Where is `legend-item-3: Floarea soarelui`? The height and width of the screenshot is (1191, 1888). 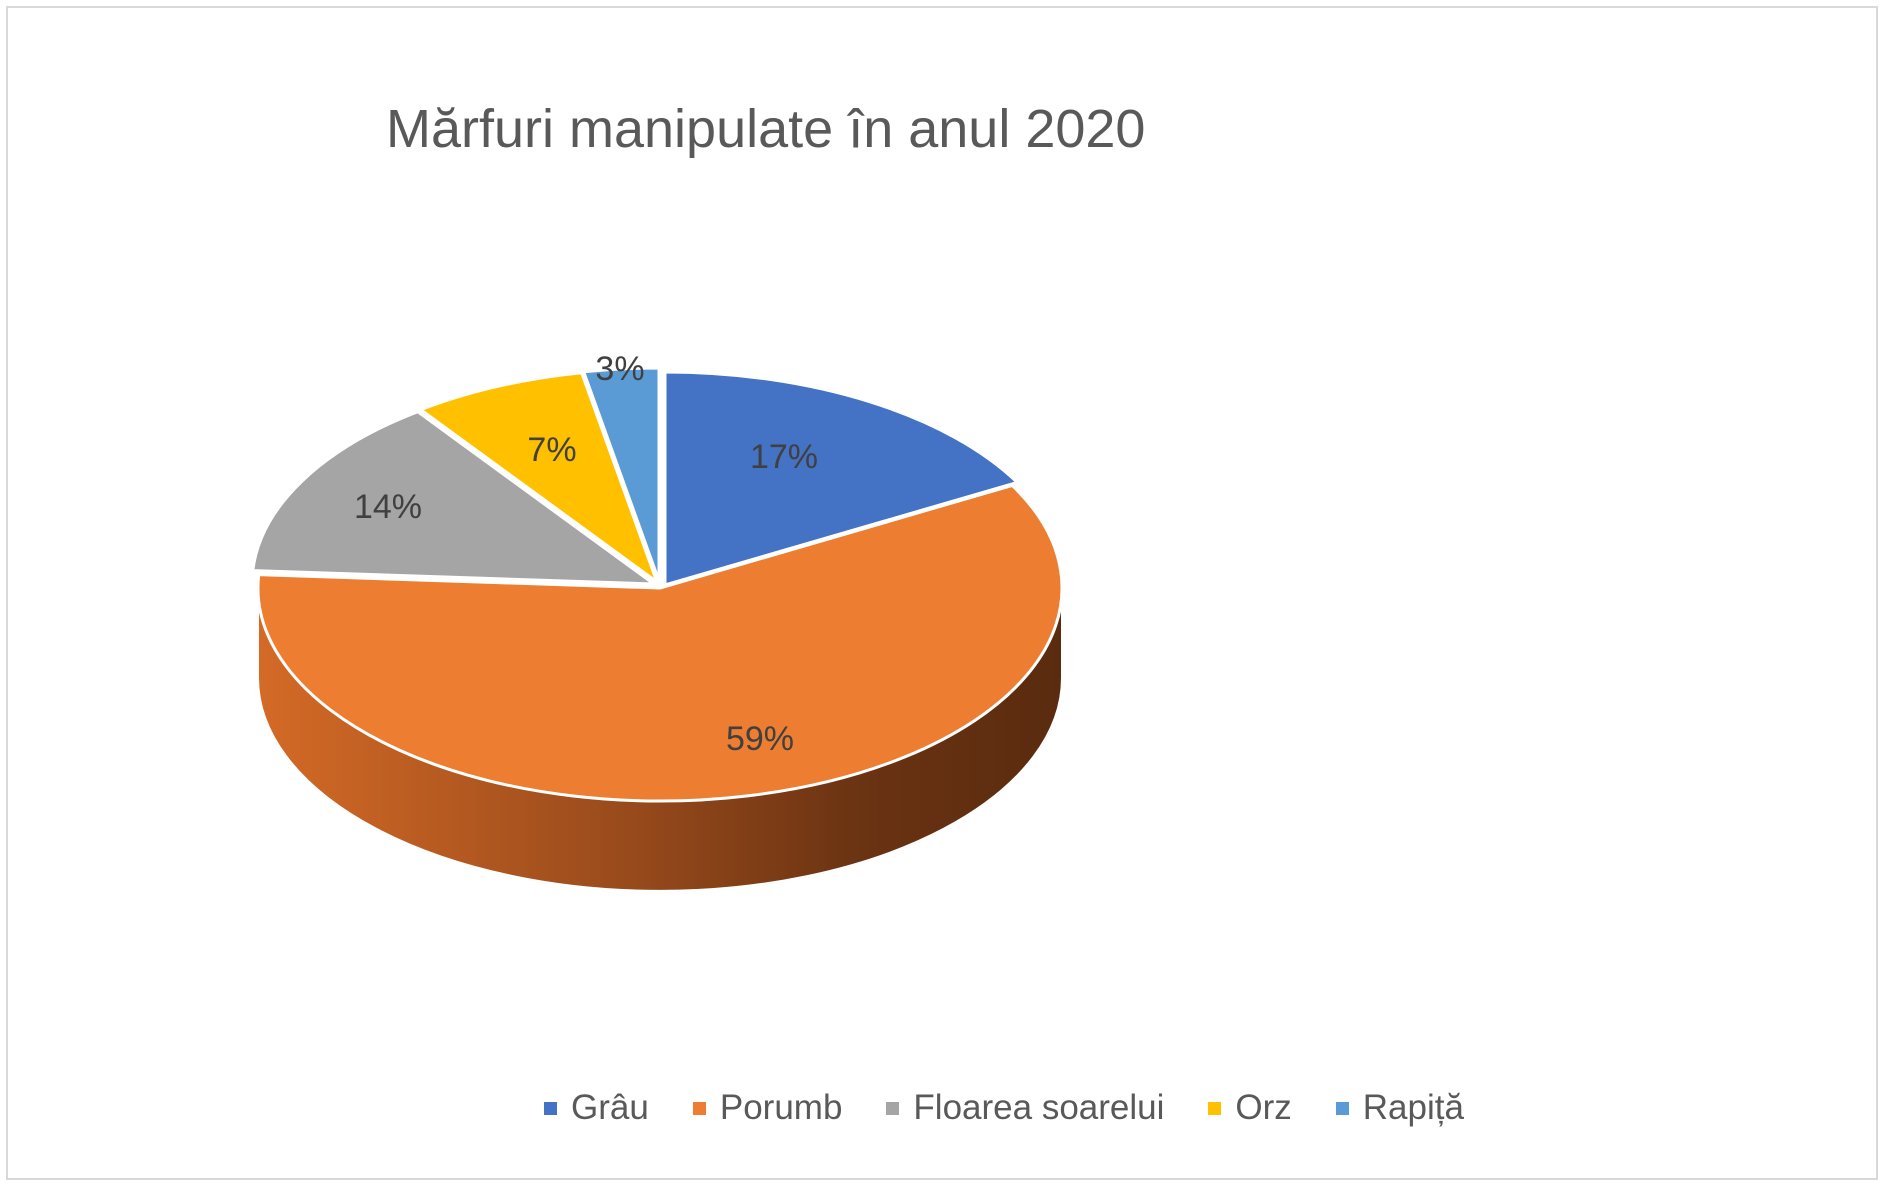 legend-item-3: Floarea soarelui is located at coordinates (1025, 1108).